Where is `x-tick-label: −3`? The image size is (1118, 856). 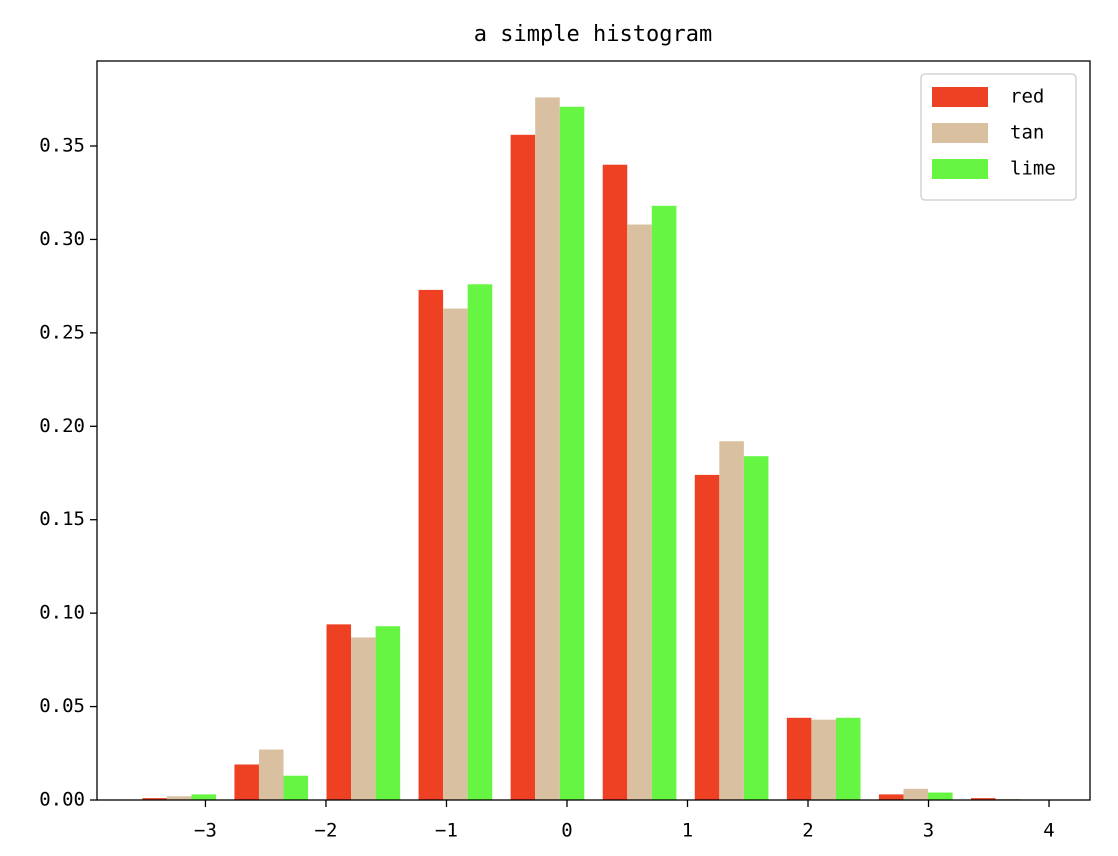
x-tick-label: −3 is located at coordinates (205, 831).